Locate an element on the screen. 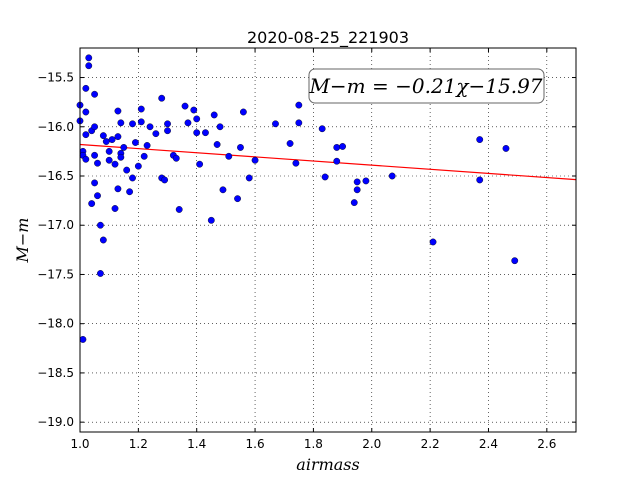  chart-title: 2020-08-25_221903 is located at coordinates (328, 38).